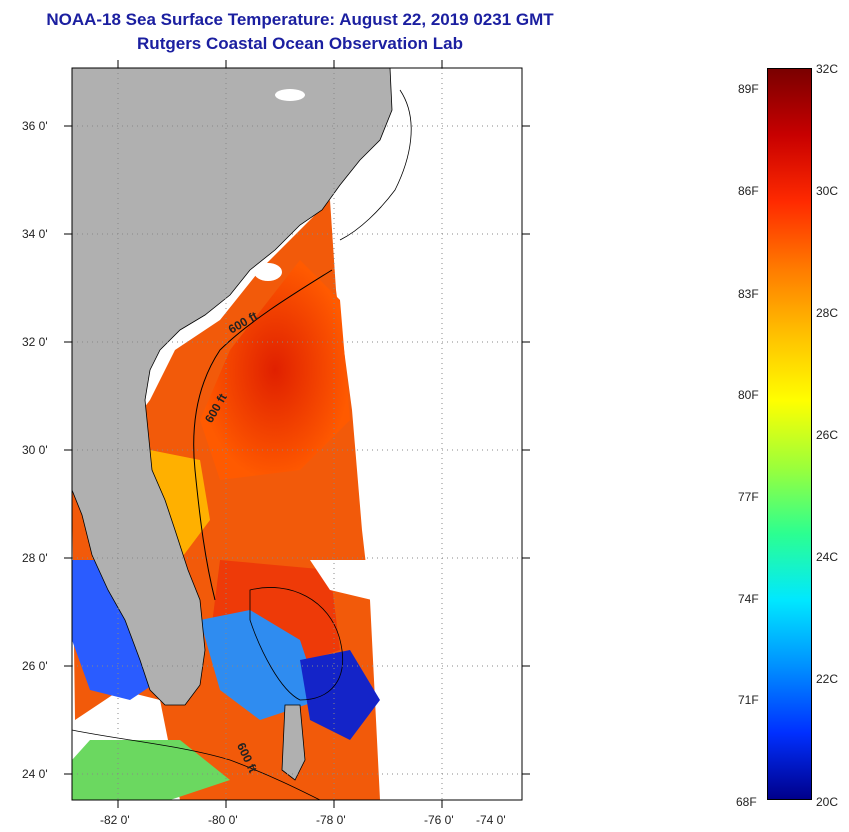 The image size is (849, 832). What do you see at coordinates (35, 234) in the screenshot?
I see `lat-label: 34 0'` at bounding box center [35, 234].